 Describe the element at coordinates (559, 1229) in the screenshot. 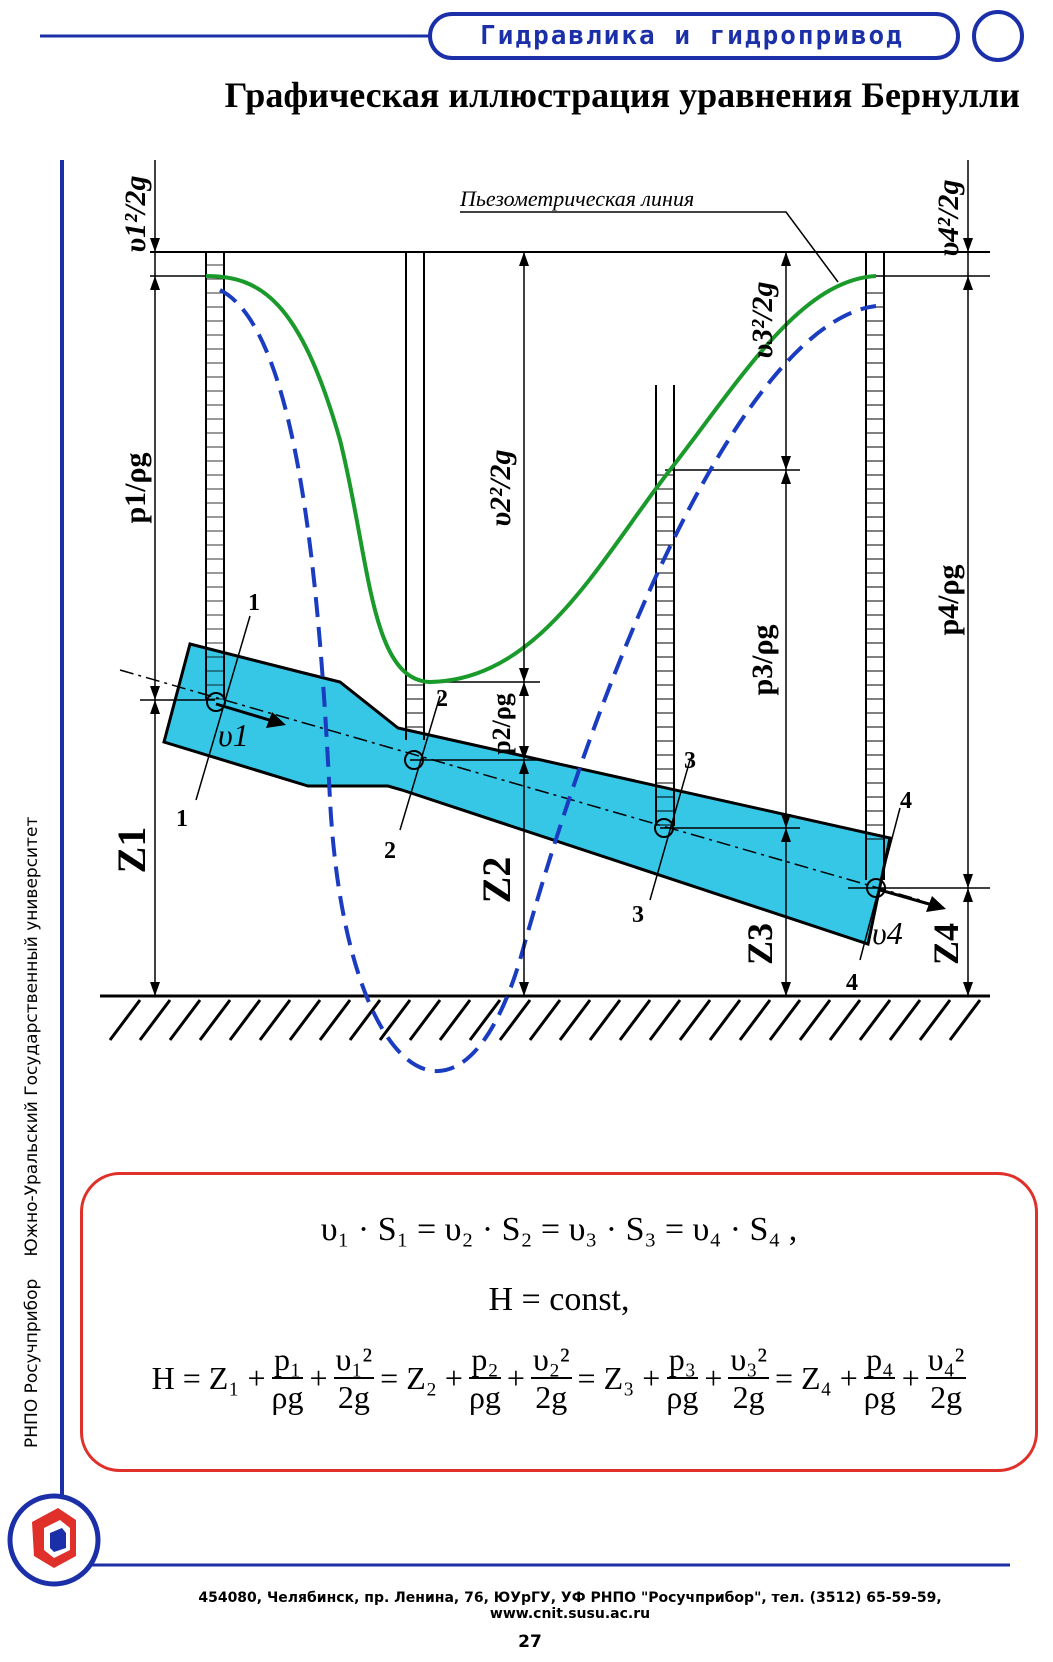

I see `continuity-equation: υ₁ · S₁ = υ₂ · S₂ = υ₃ · S₃ = υ₄ · S₄ ,` at that location.